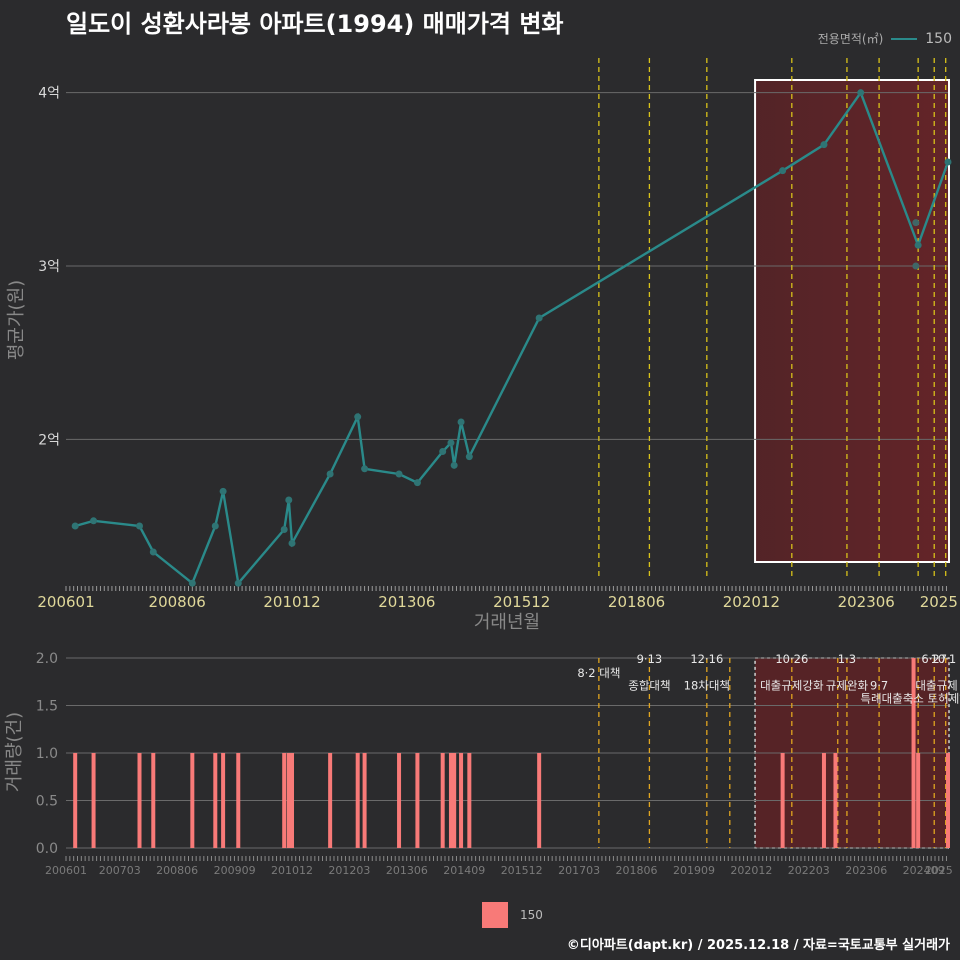  Describe the element at coordinates (847, 685) in the screenshot. I see `policy-annotation: 규제완화` at that location.